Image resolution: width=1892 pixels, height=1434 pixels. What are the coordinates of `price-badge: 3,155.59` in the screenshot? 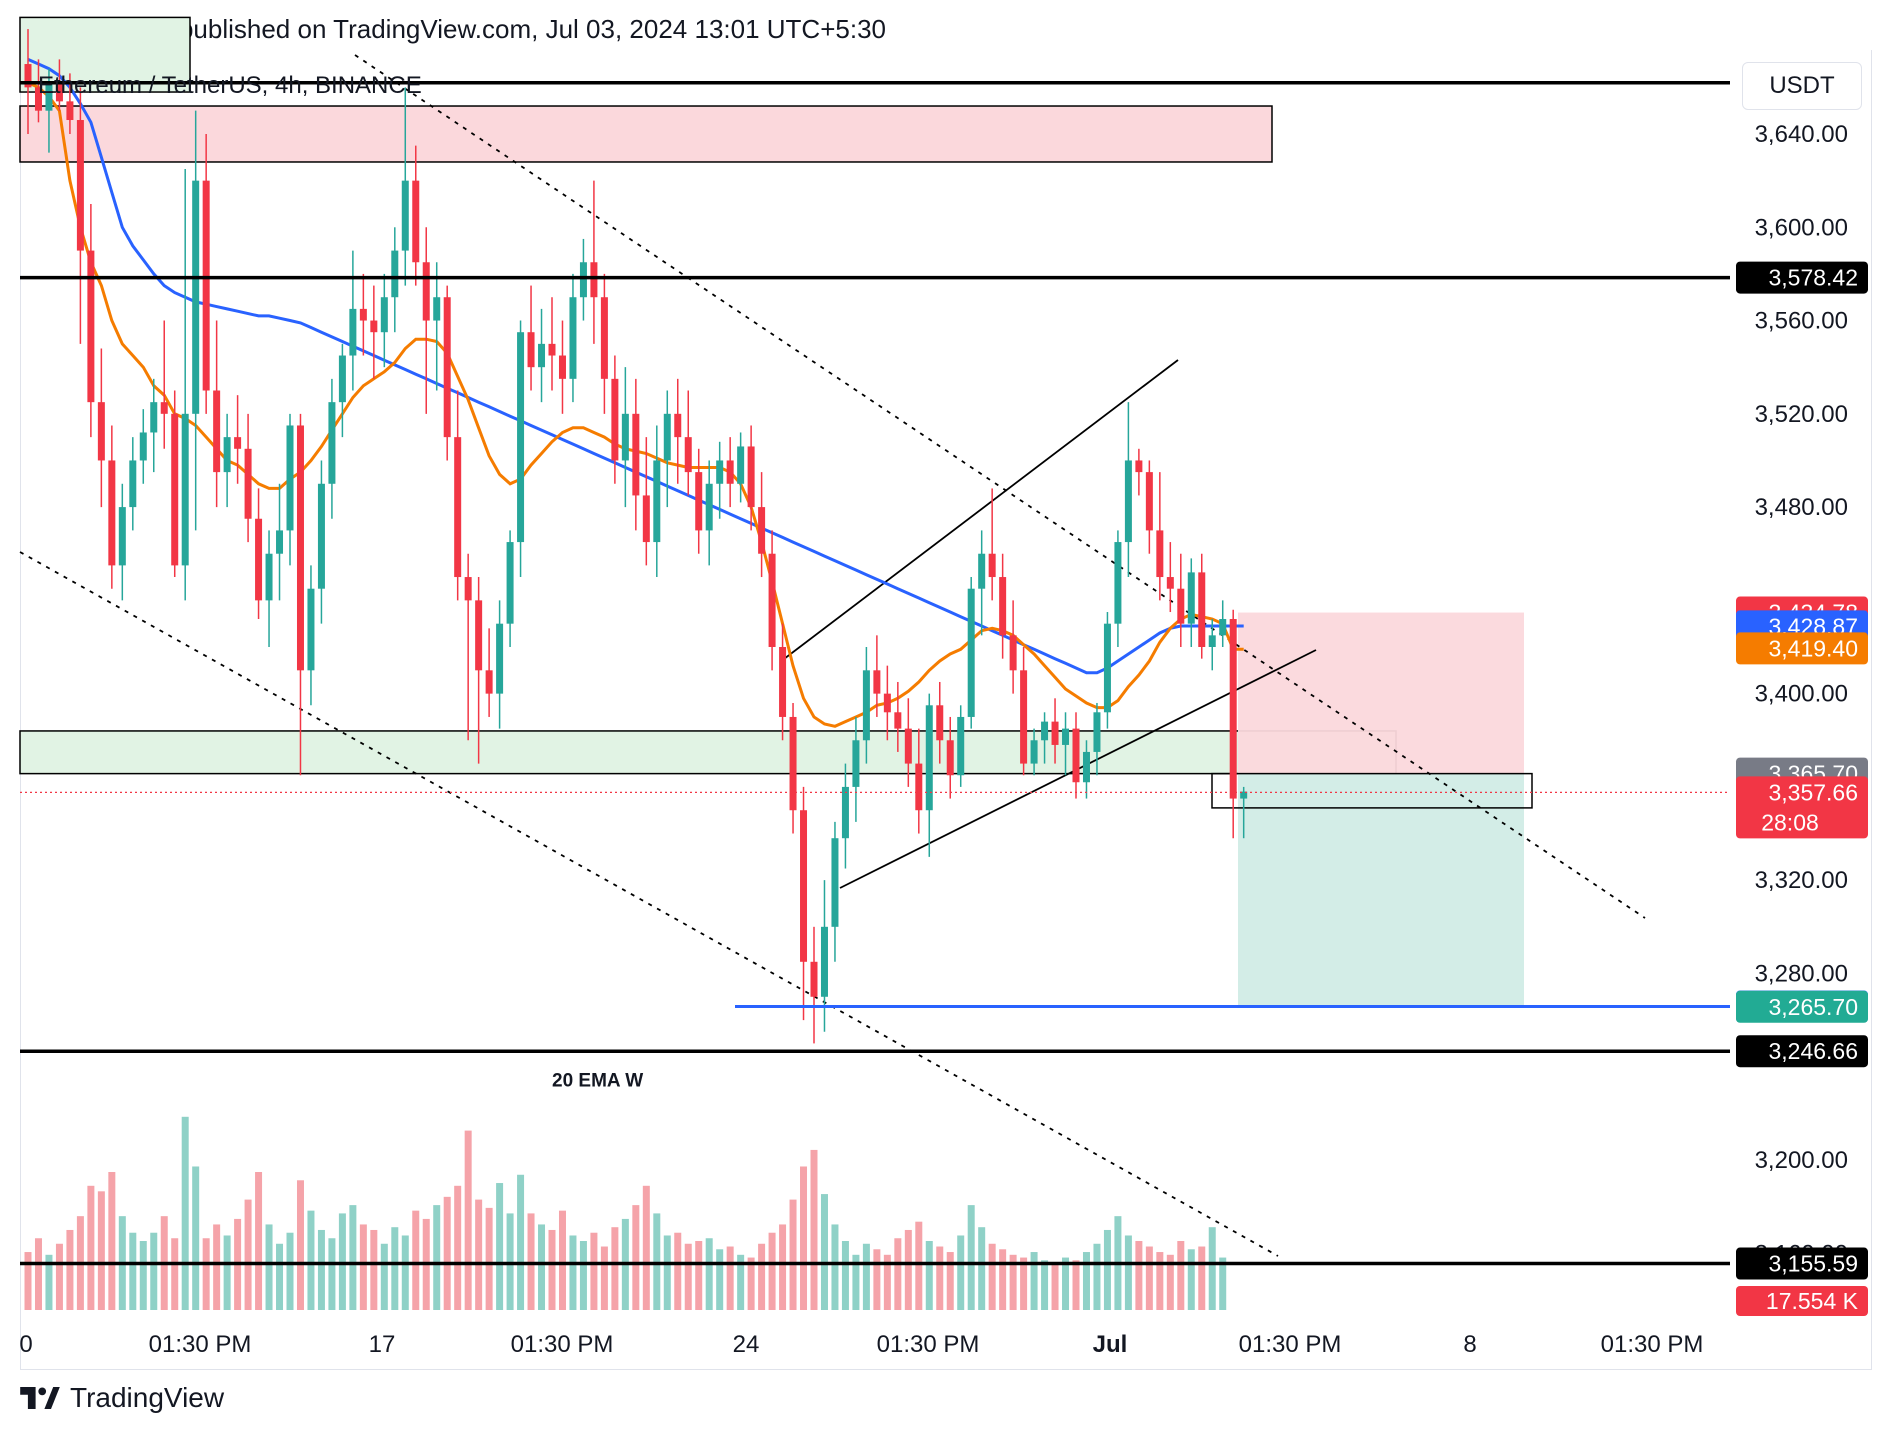 It's located at (1802, 1263).